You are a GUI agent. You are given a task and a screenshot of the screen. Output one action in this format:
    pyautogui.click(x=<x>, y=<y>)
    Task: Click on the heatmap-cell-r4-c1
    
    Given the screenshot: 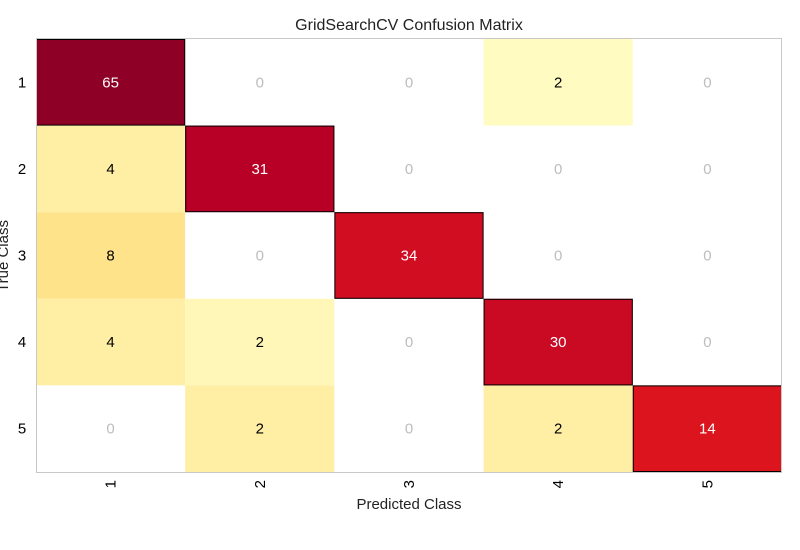 What is the action you would take?
    pyautogui.click(x=111, y=342)
    